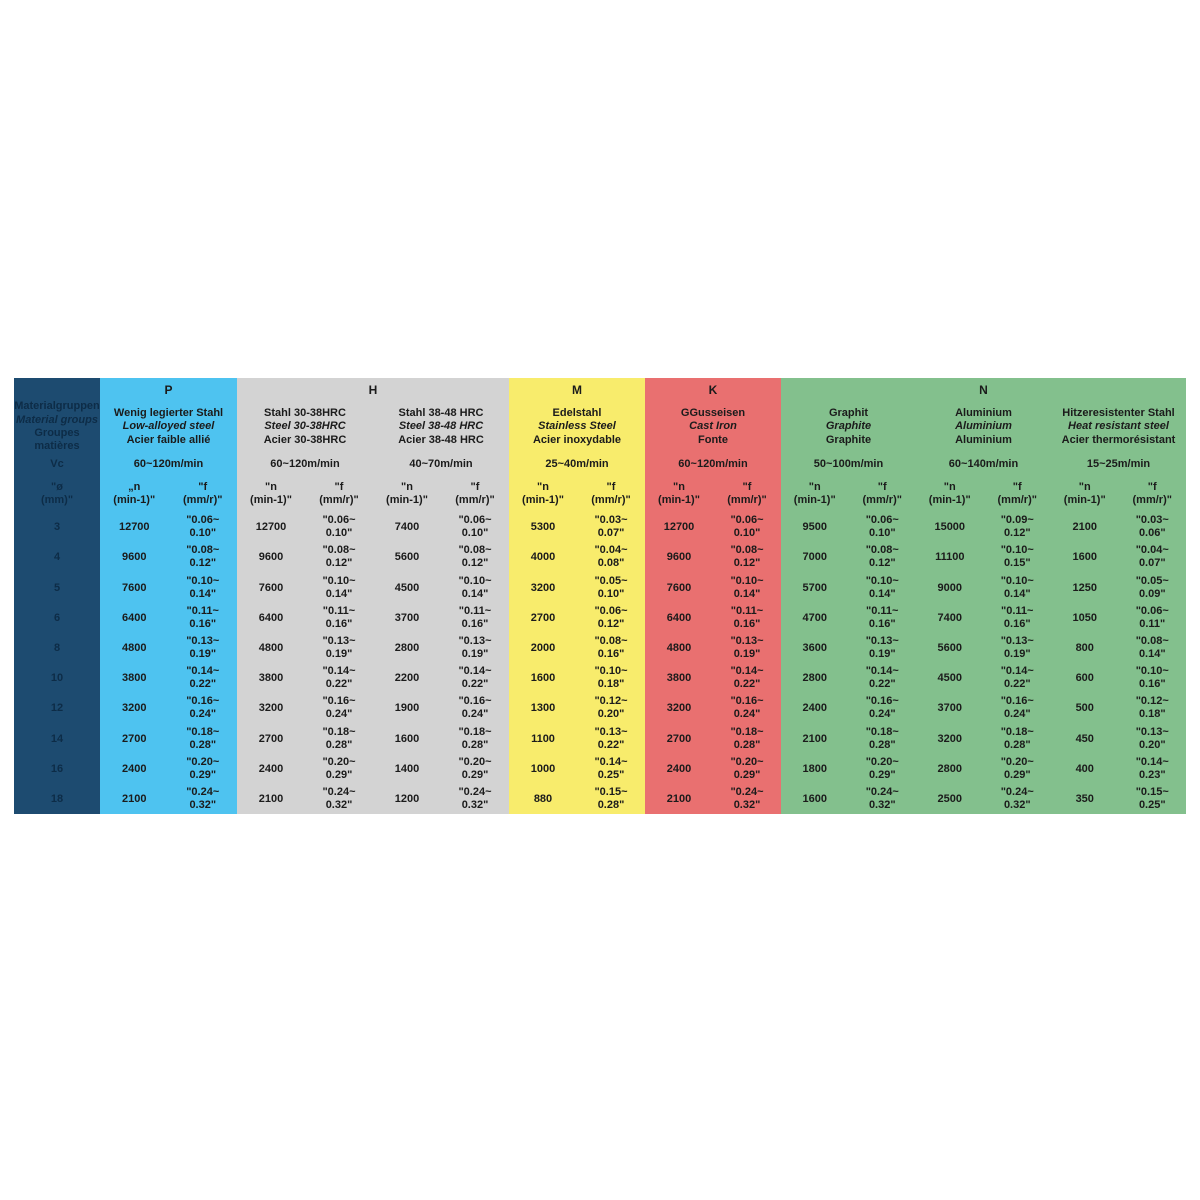 Image resolution: width=1200 pixels, height=1200 pixels. What do you see at coordinates (305, 708) in the screenshot?
I see `data-row: 3200 "0.16~ 0.24"` at bounding box center [305, 708].